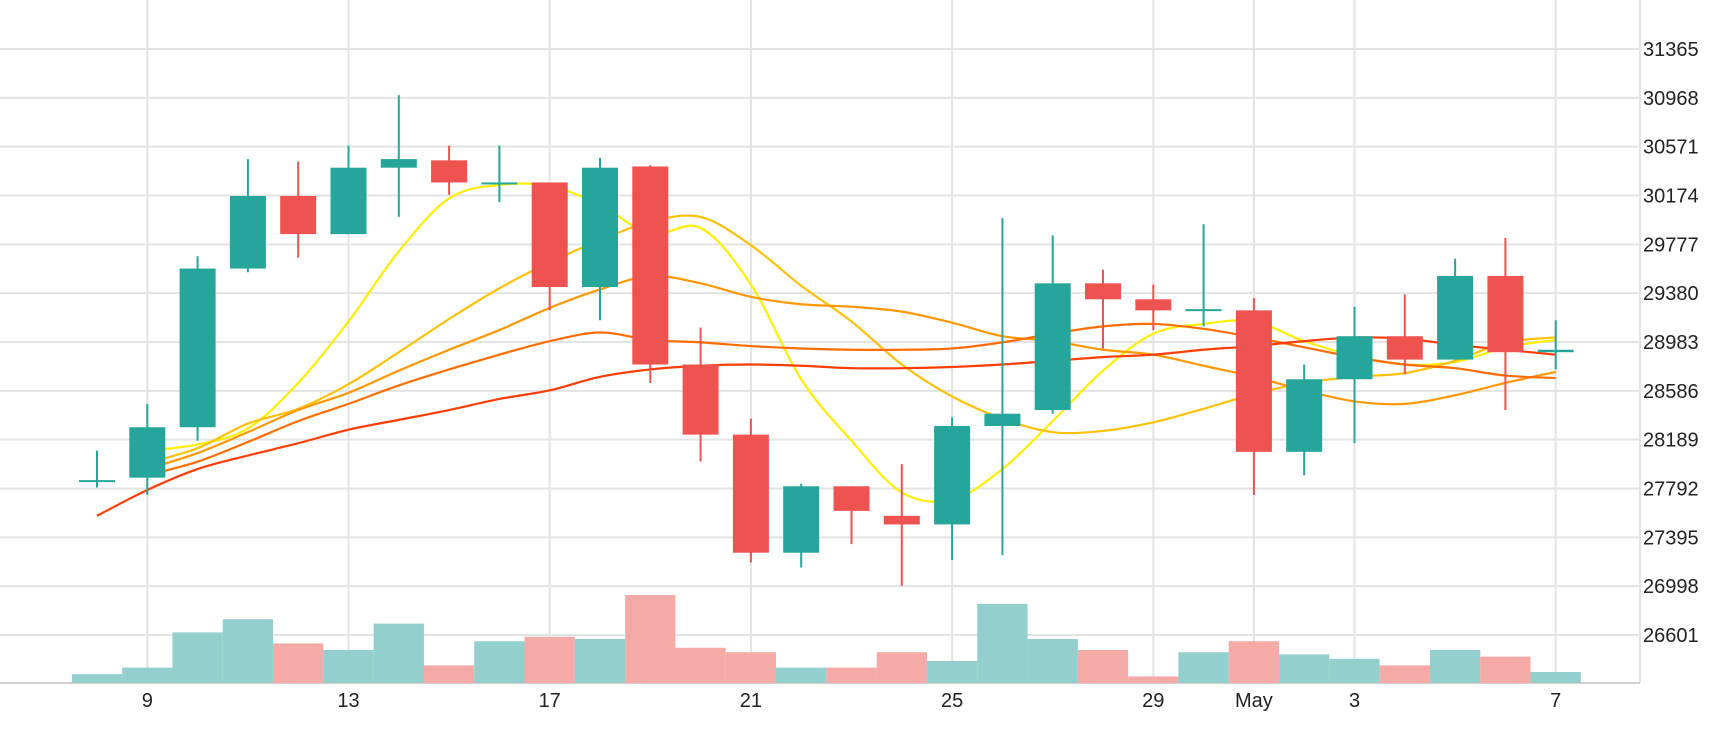 Image resolution: width=1730 pixels, height=730 pixels. What do you see at coordinates (826, 639) in the screenshot?
I see `volume-layer` at bounding box center [826, 639].